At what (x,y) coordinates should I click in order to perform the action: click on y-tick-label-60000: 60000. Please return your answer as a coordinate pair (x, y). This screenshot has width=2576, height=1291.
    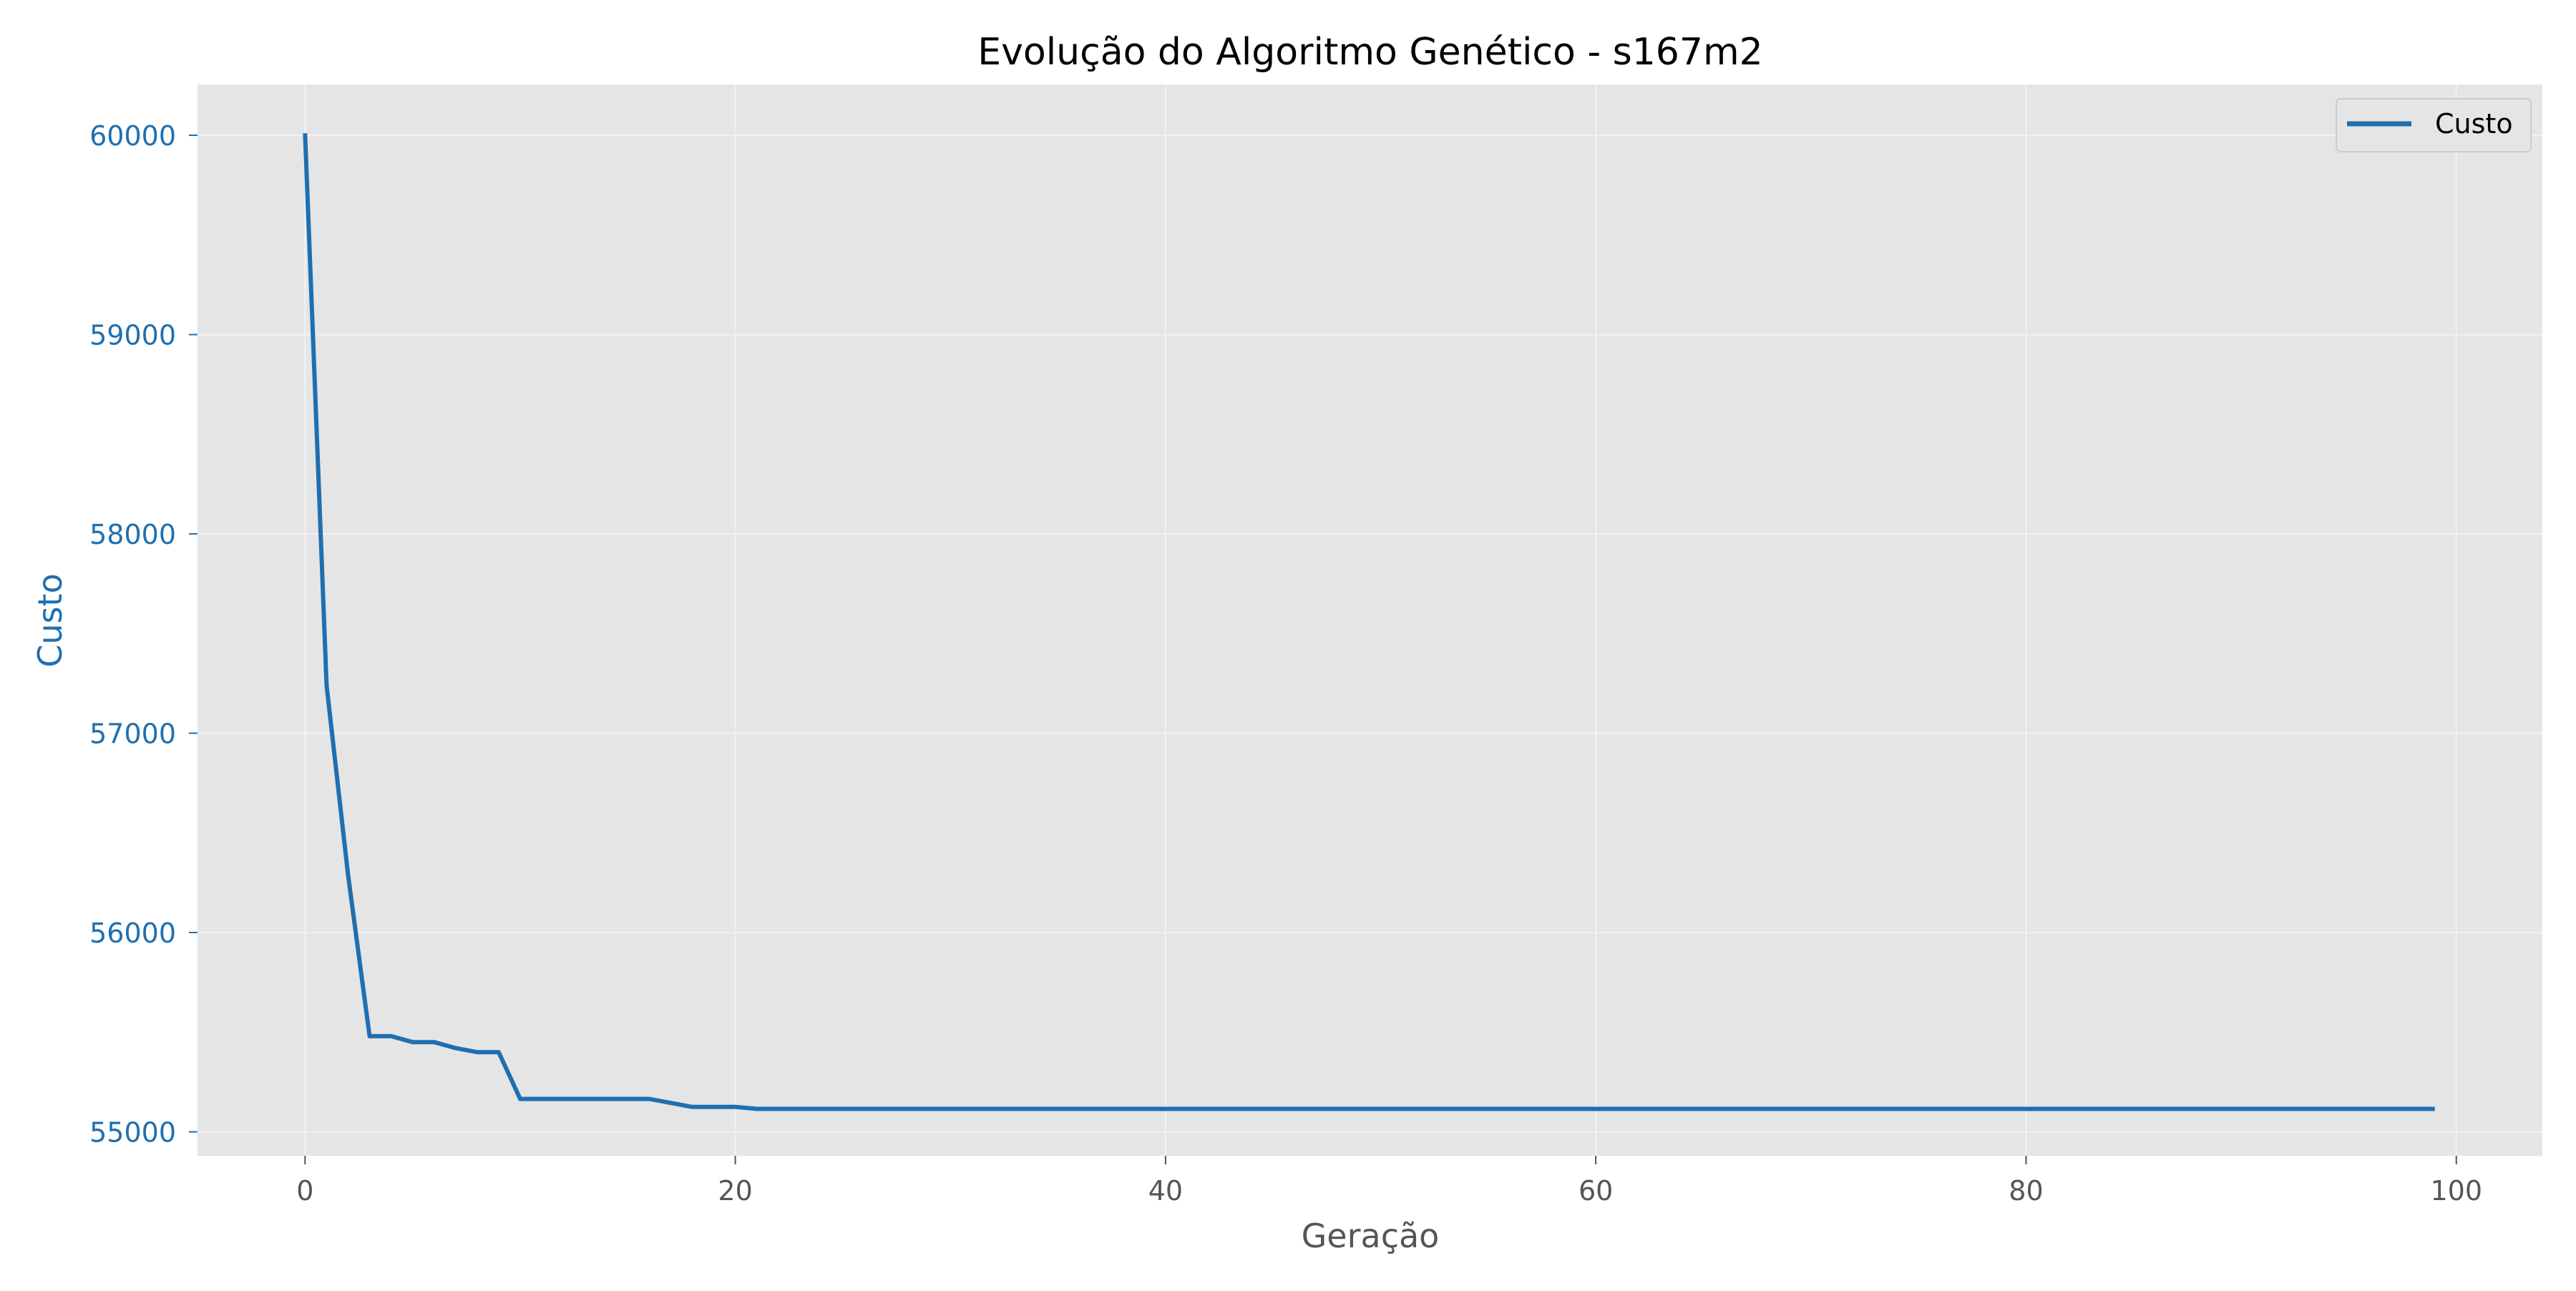
    Looking at the image, I should click on (132, 136).